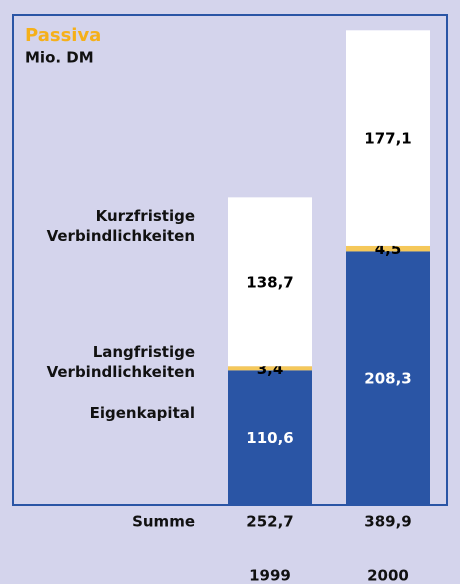  What do you see at coordinates (270, 575) in the screenshot?
I see `x-tick-label: 1999` at bounding box center [270, 575].